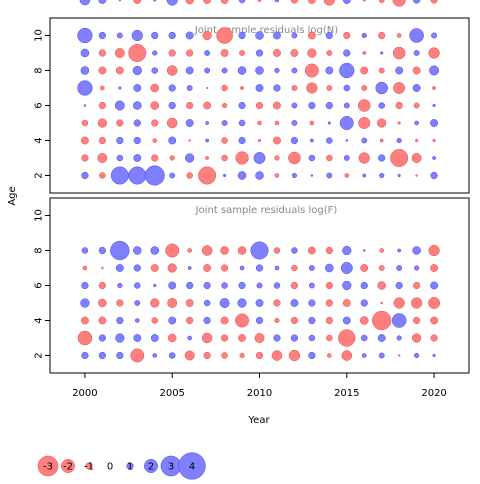  Describe the element at coordinates (68, 467) in the screenshot. I see `legend-label: -2` at that location.